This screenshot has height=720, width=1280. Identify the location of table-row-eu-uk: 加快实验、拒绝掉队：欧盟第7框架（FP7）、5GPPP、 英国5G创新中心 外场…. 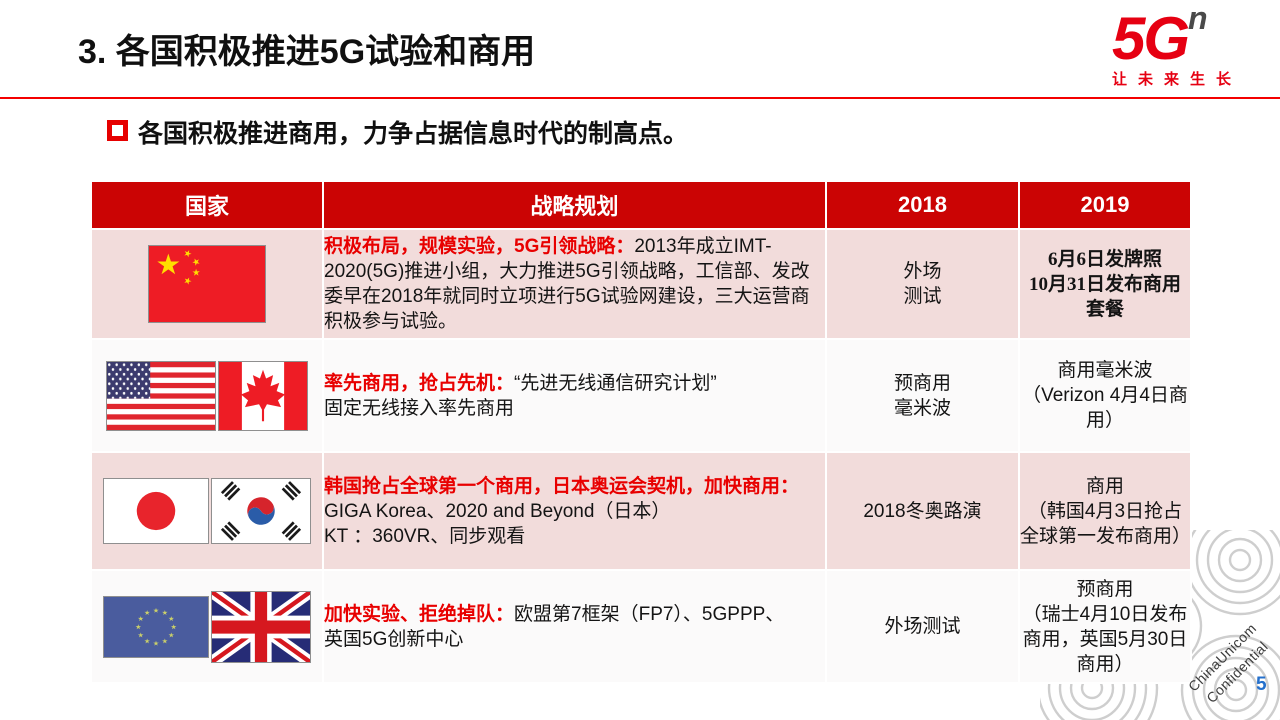
(641, 626).